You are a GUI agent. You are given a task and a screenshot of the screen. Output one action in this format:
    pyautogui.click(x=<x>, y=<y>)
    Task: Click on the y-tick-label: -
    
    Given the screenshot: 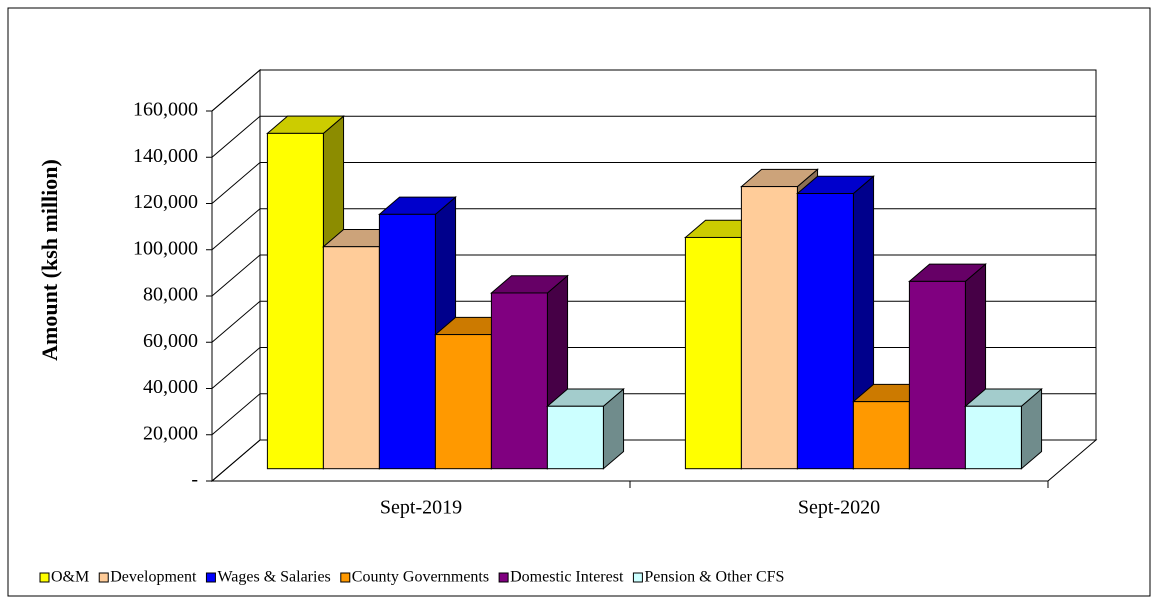 What is the action you would take?
    pyautogui.click(x=194, y=480)
    